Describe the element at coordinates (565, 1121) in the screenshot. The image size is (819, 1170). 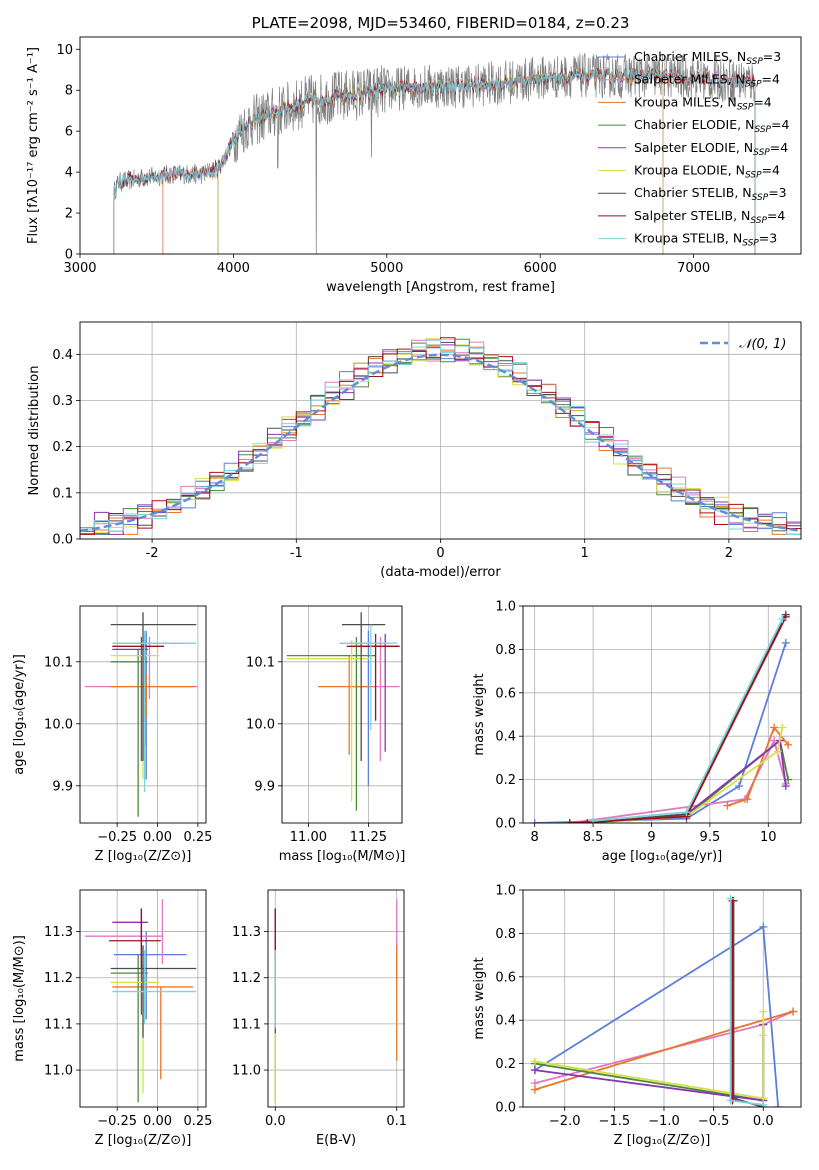
I see `x-tick-label: −2.0` at that location.